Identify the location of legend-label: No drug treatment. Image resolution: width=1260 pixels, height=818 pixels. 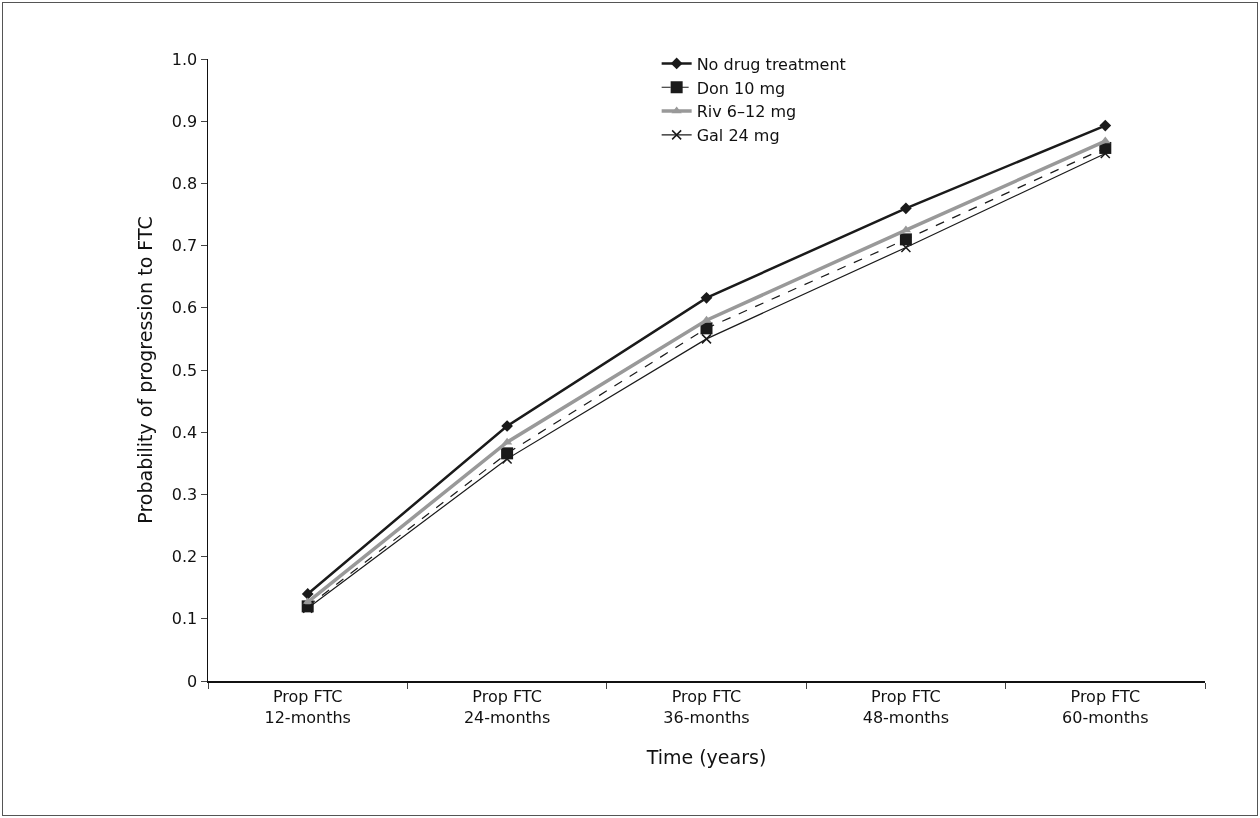
(771, 64).